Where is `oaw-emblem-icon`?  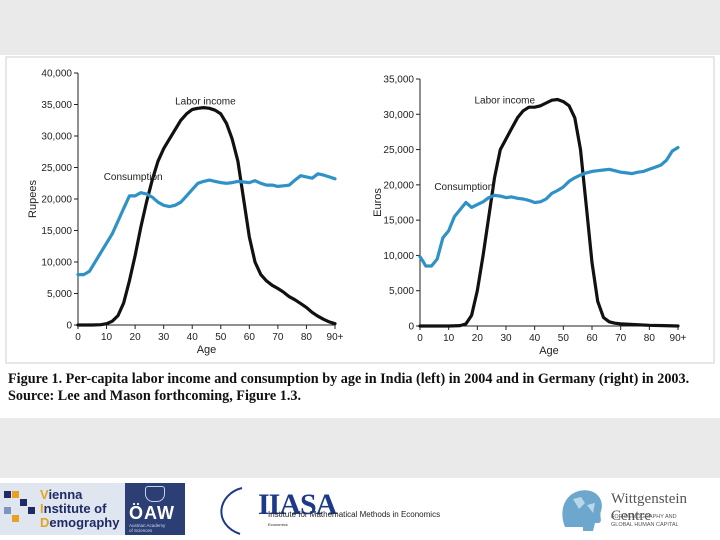
oaw-emblem-icon is located at coordinates (155, 494).